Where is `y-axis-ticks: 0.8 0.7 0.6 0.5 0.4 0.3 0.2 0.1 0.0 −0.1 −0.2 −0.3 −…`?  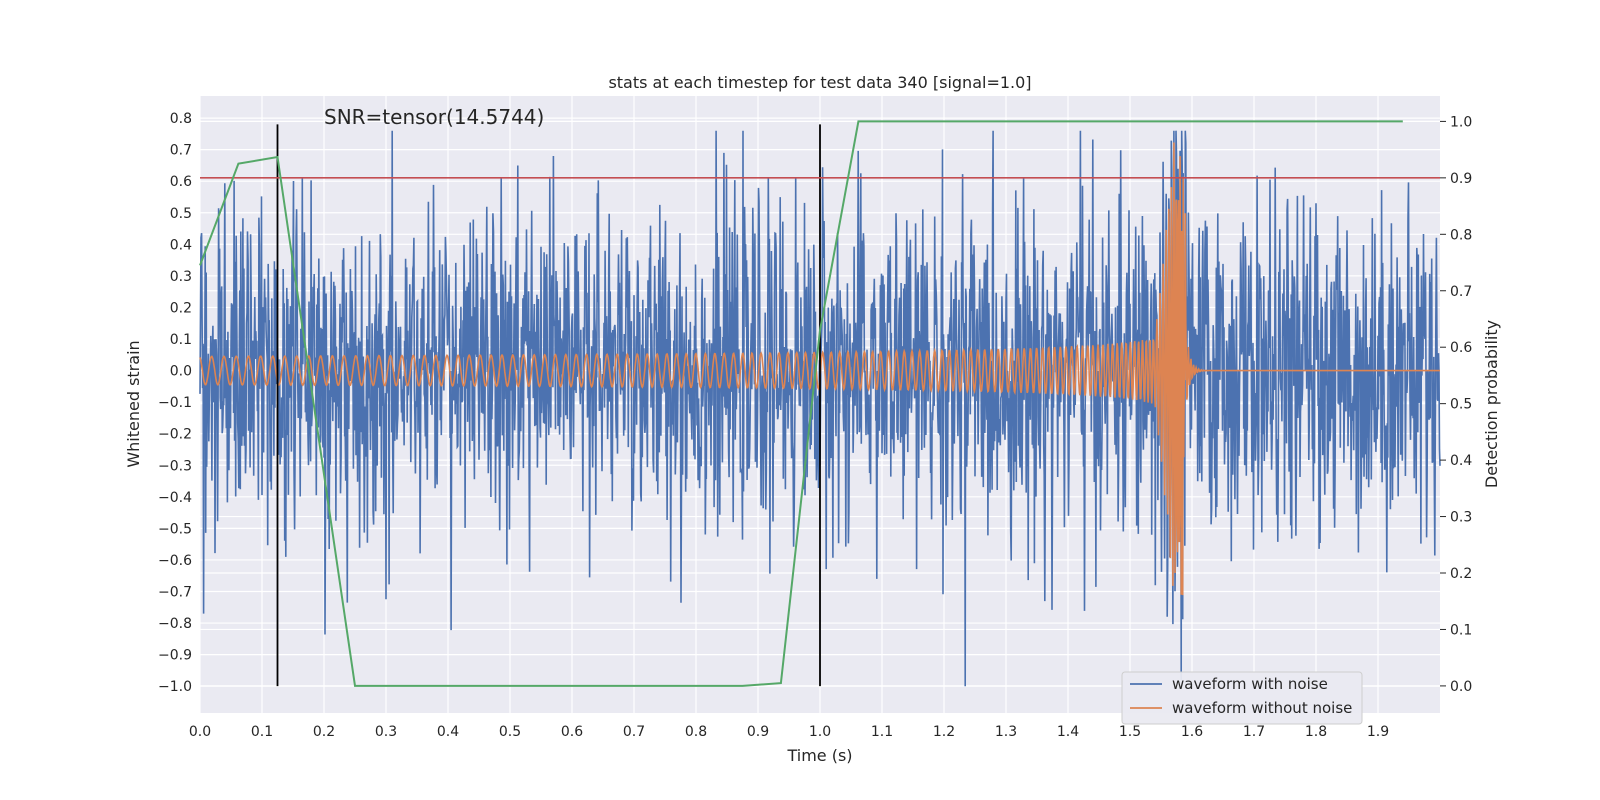 y-axis-ticks: 0.8 0.7 0.6 0.5 0.4 0.3 0.2 0.1 0.0 −0.1 −0.2 −0.3 −… is located at coordinates (175, 403).